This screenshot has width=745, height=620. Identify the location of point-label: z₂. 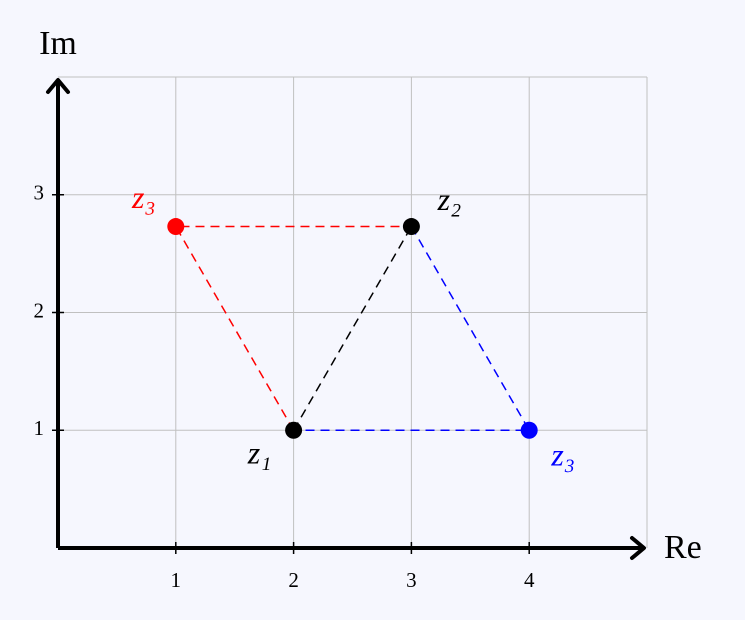
(449, 199).